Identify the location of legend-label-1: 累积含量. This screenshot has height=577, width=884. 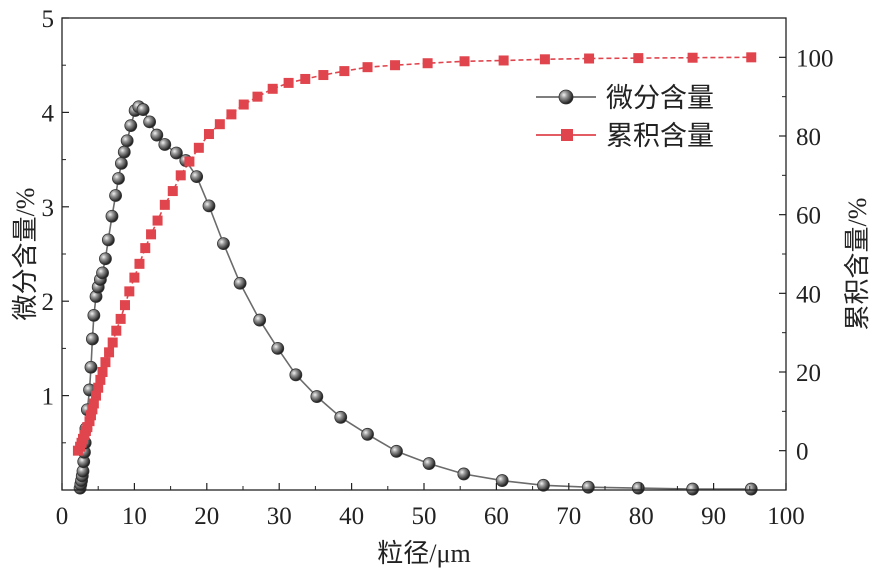
(660, 136).